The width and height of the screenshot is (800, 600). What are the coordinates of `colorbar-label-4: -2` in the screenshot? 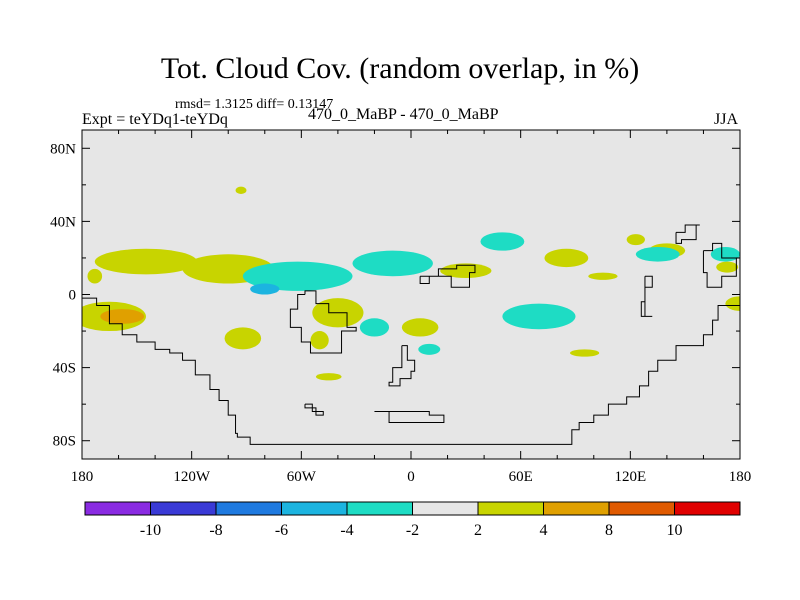 It's located at (412, 530).